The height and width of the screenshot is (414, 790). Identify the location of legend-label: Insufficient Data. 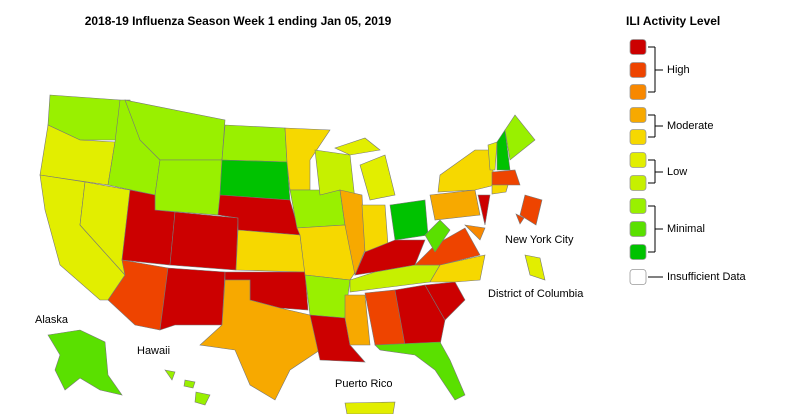
(707, 277).